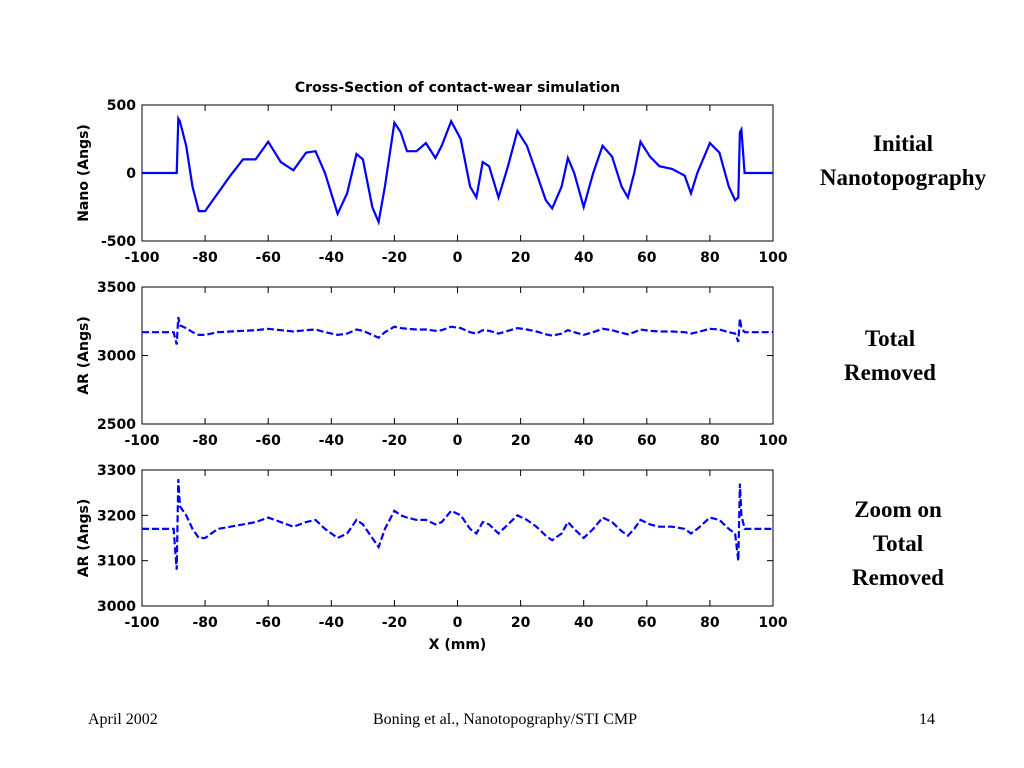  I want to click on side-label: Zoom on, so click(898, 509).